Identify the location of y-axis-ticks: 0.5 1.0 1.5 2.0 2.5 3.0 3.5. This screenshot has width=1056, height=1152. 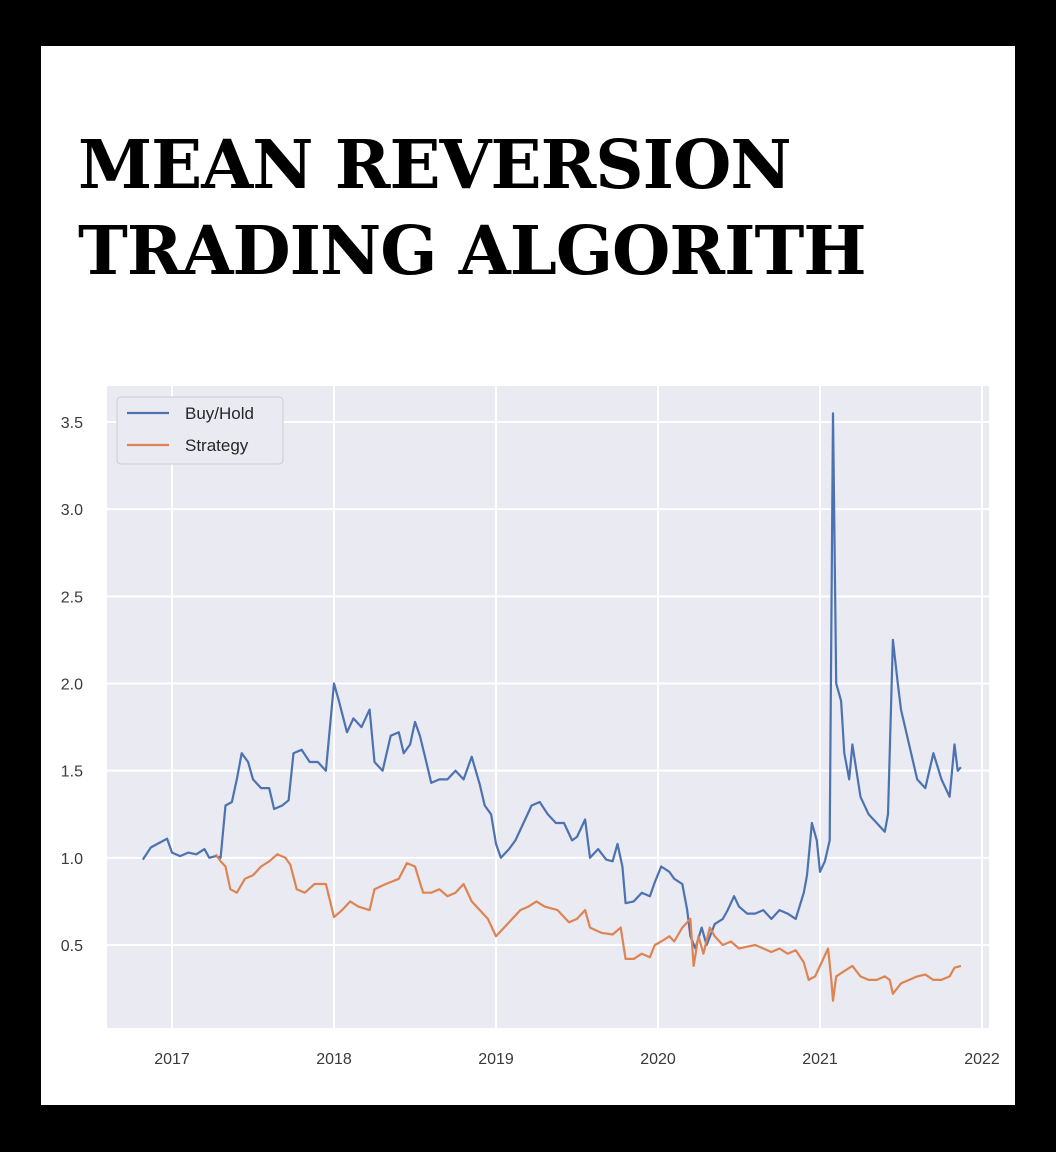
(72, 685).